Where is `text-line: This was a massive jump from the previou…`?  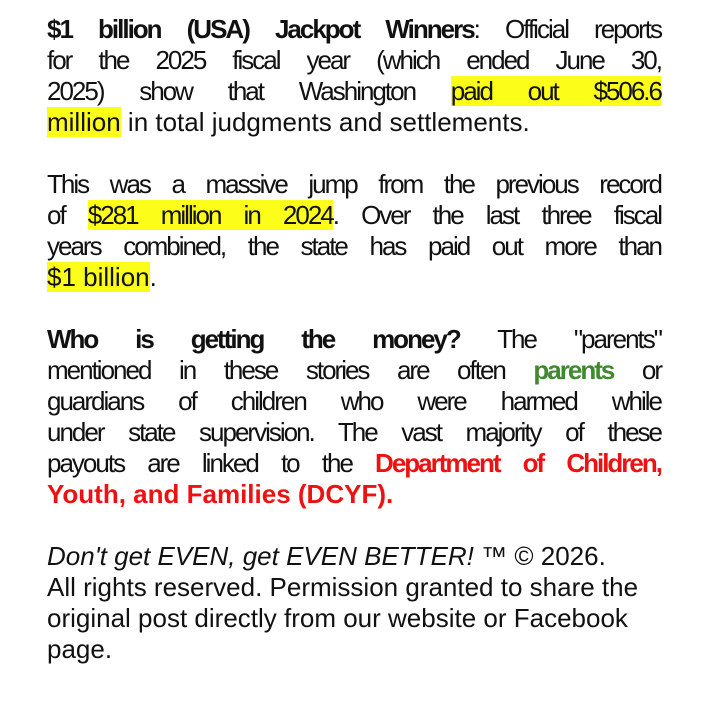
text-line: This was a massive jump from the previou… is located at coordinates (355, 184).